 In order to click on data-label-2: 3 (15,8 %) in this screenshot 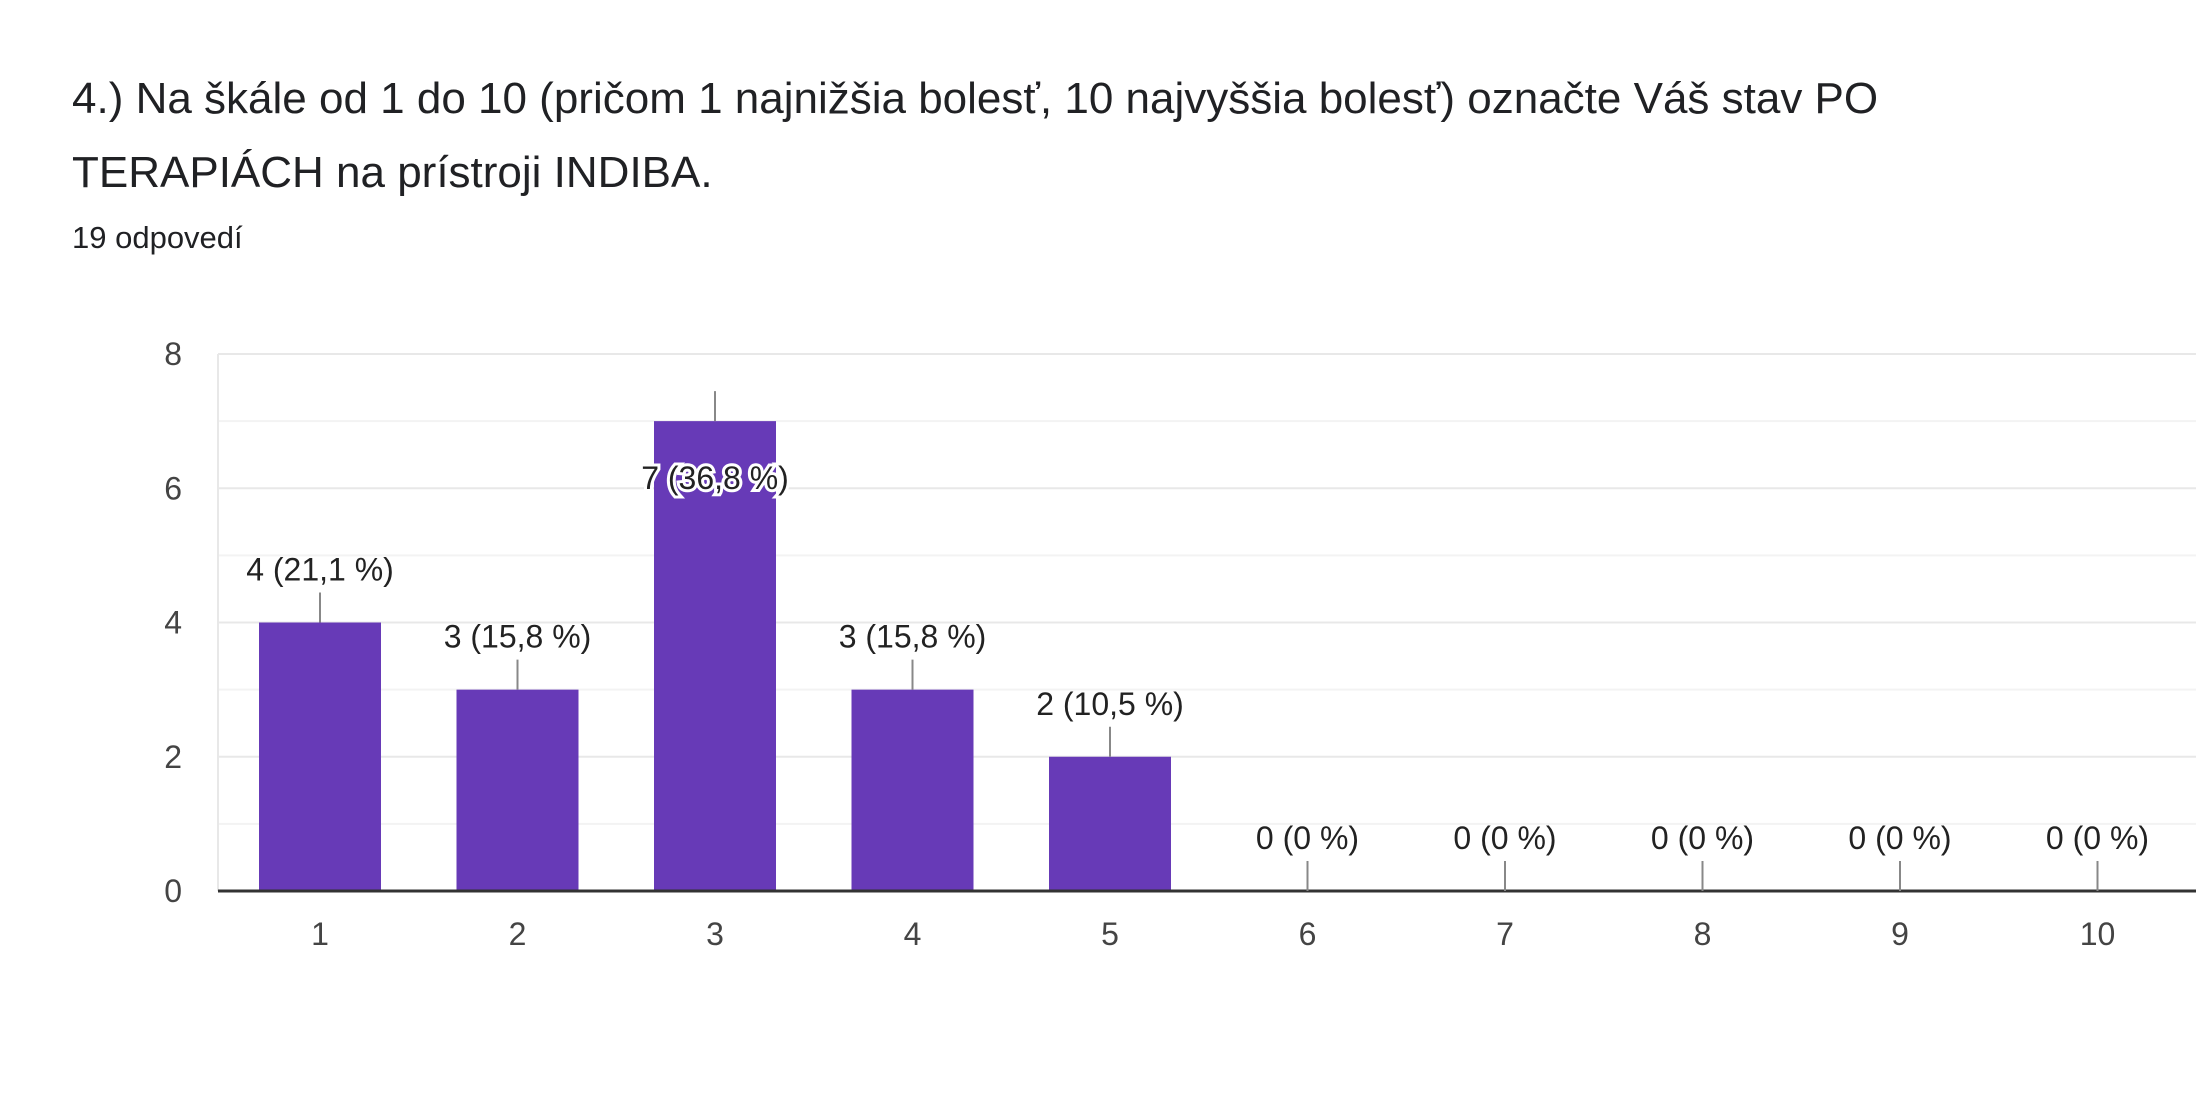, I will do `click(518, 637)`.